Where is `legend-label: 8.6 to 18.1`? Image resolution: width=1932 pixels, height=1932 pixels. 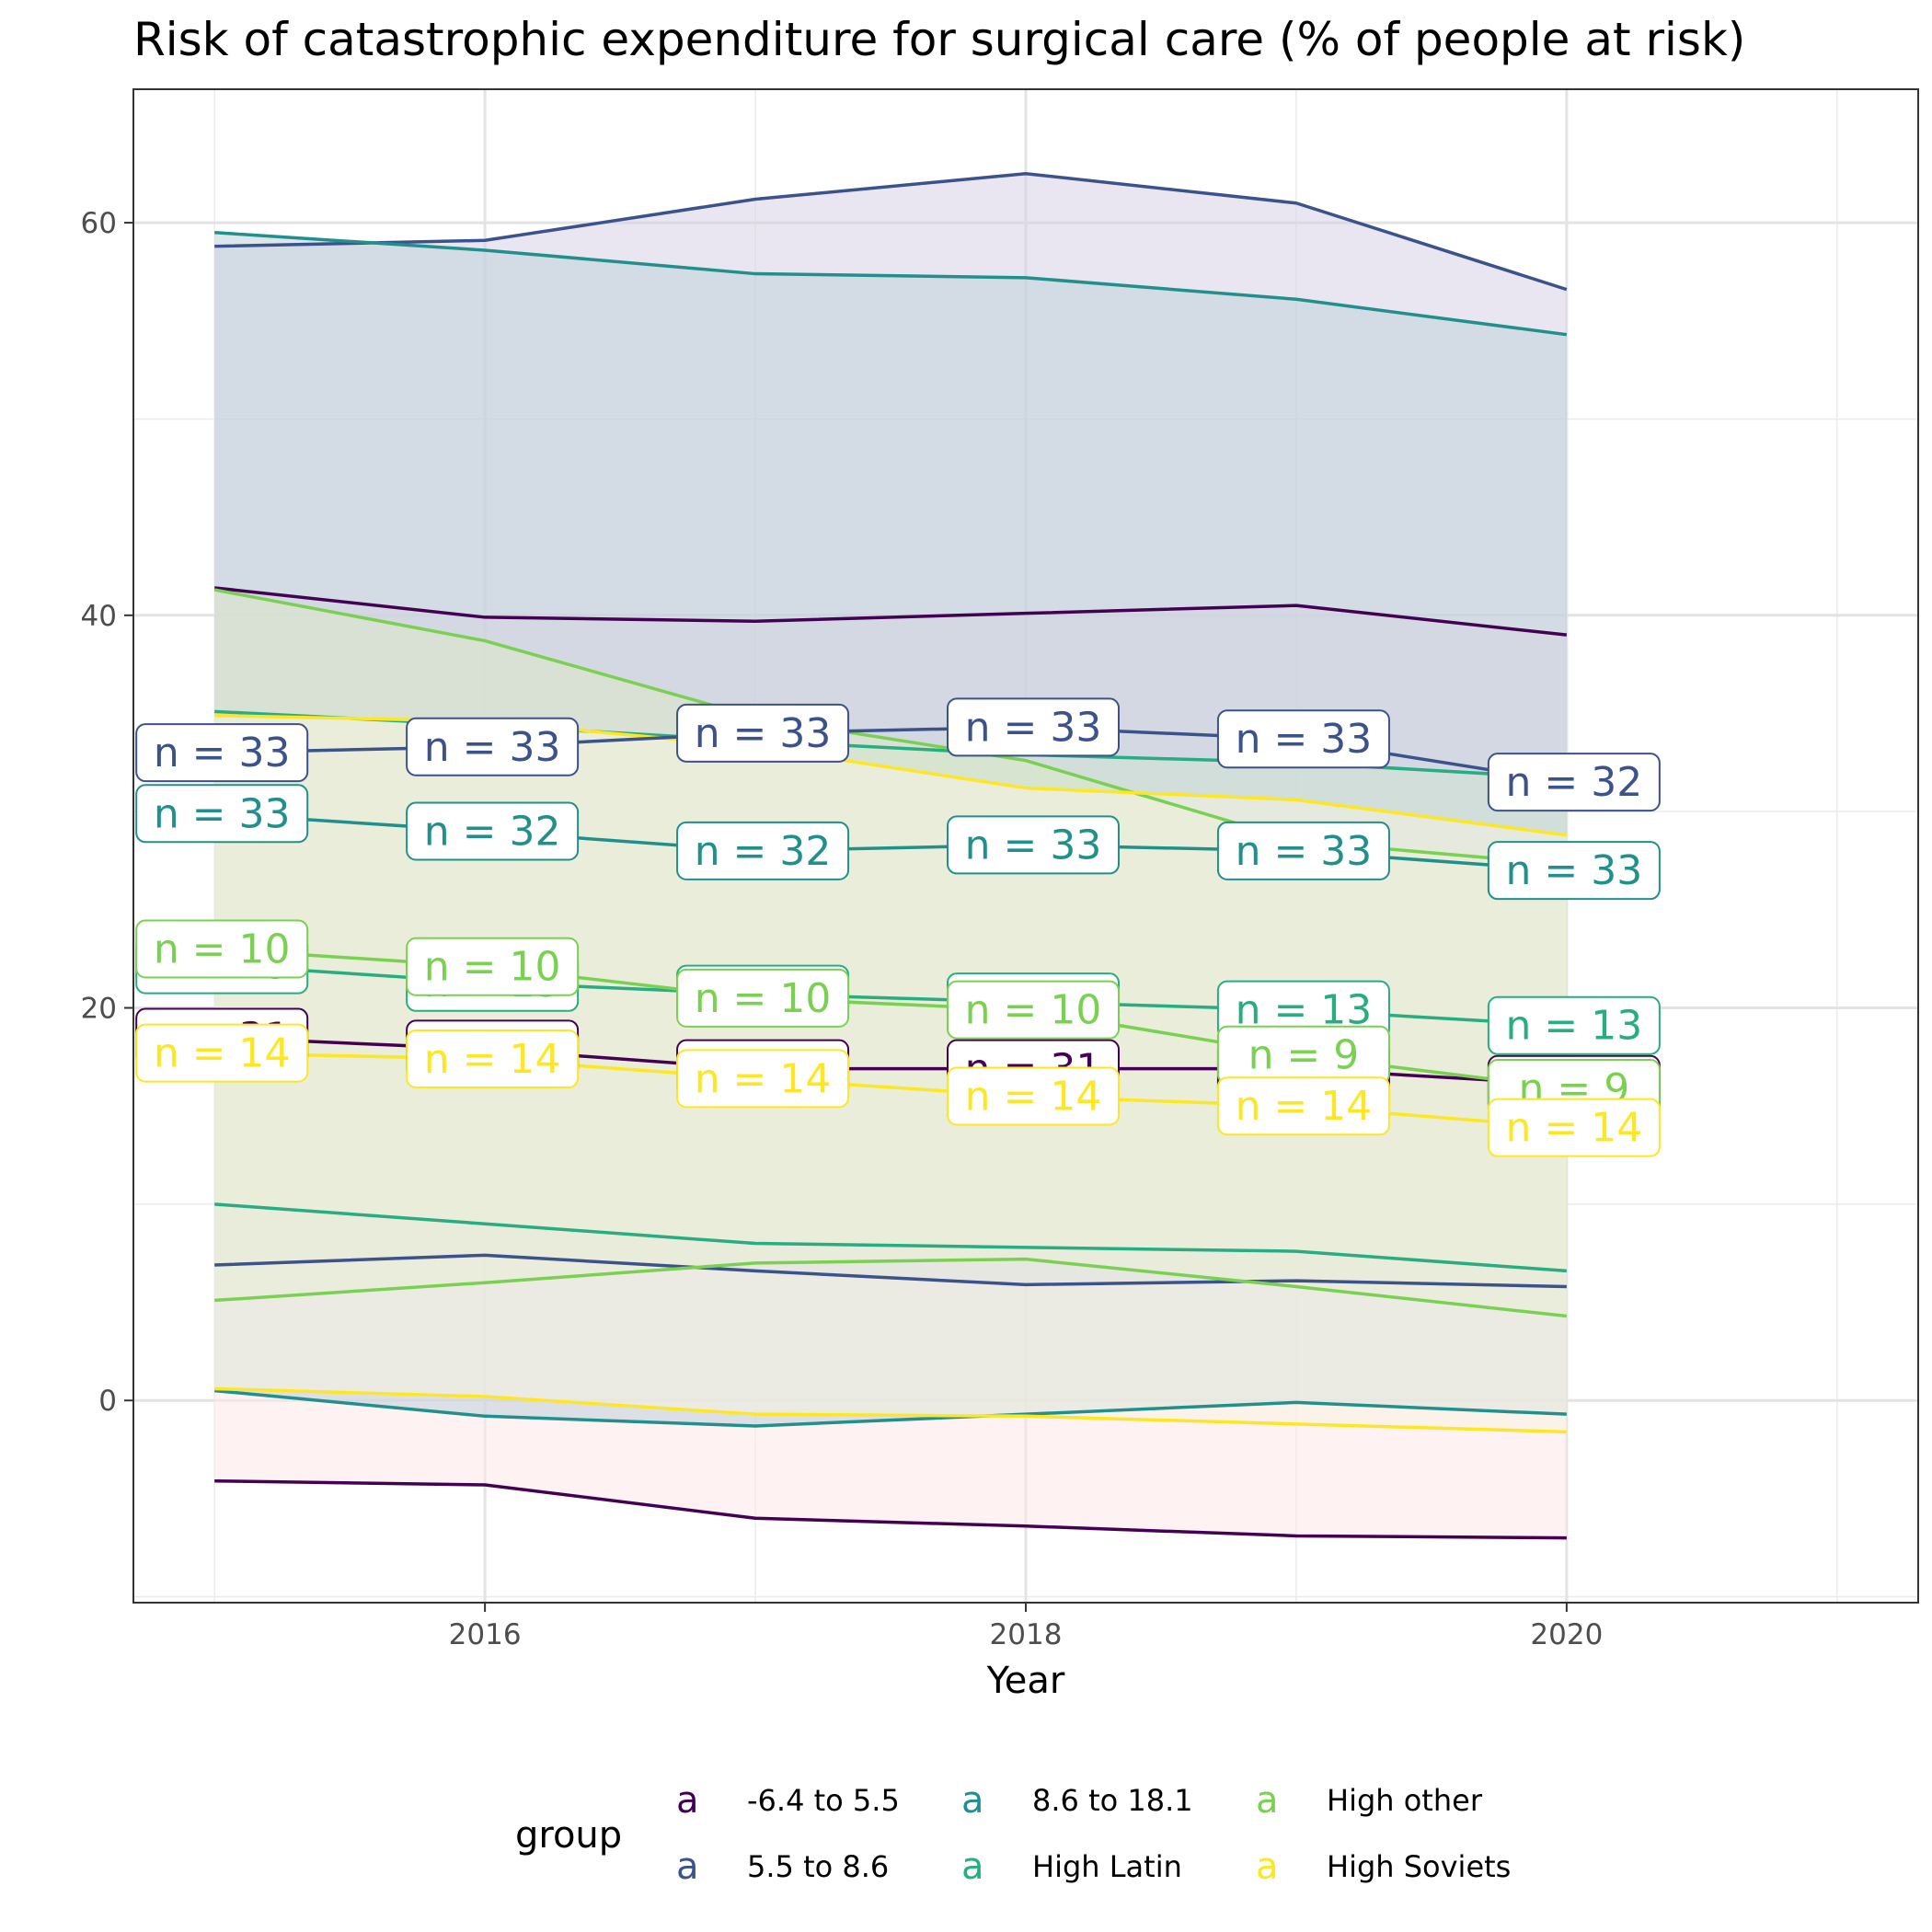 legend-label: 8.6 to 18.1 is located at coordinates (1112, 1800).